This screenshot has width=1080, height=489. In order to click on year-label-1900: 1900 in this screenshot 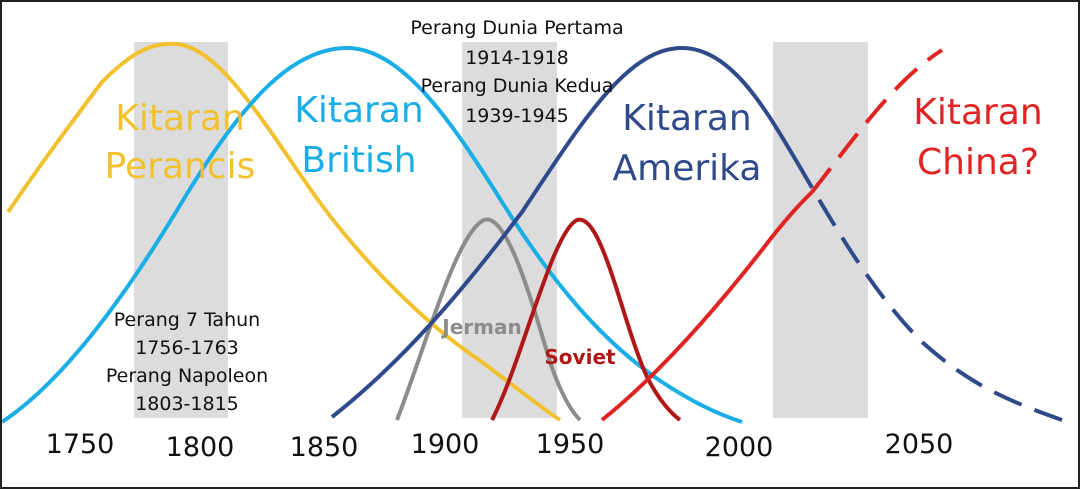, I will do `click(445, 444)`.